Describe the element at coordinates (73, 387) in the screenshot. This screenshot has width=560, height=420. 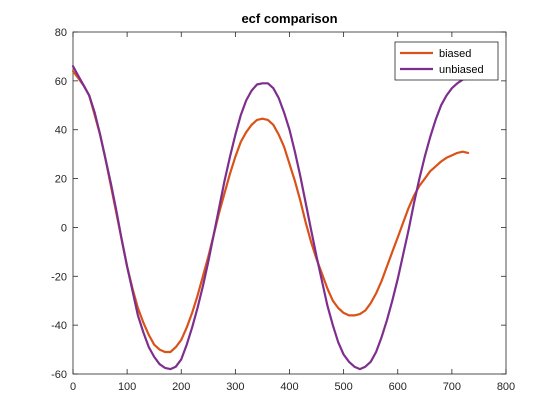
I see `x-tick-label: 0` at that location.